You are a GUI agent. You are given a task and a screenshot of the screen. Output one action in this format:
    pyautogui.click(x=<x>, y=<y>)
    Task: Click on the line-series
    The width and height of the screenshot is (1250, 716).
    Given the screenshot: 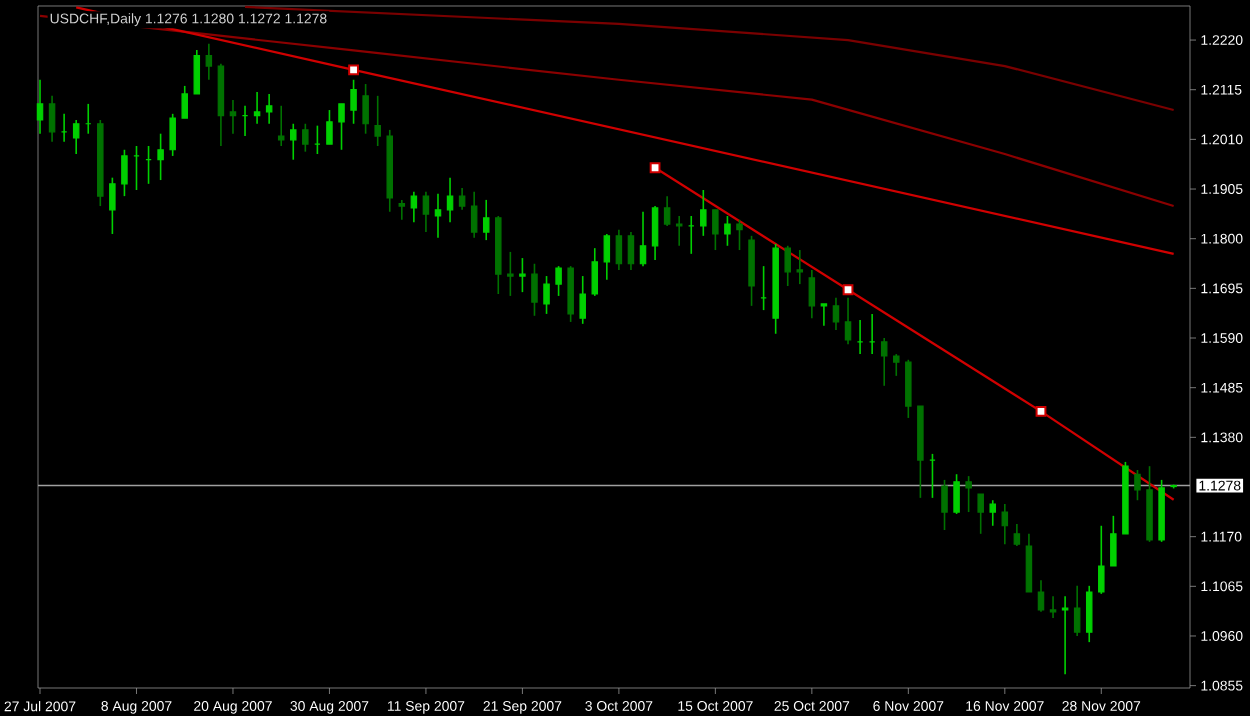 What is the action you would take?
    pyautogui.click(x=709, y=58)
    